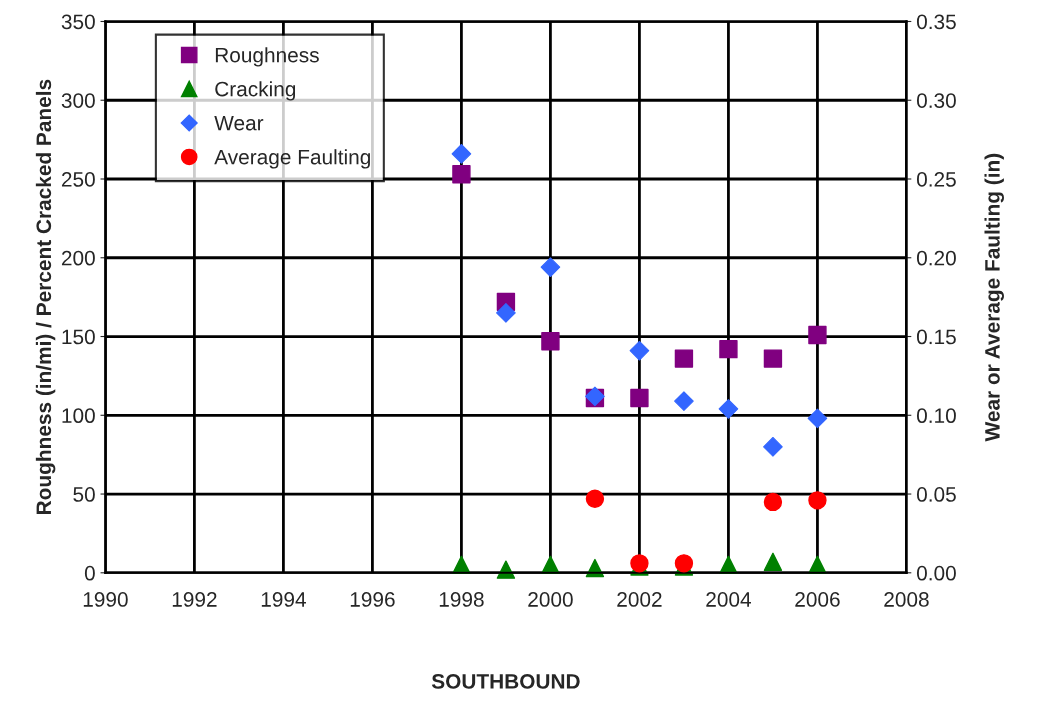 The height and width of the screenshot is (716, 1054). I want to click on x-tick-label: 1998, so click(461, 599).